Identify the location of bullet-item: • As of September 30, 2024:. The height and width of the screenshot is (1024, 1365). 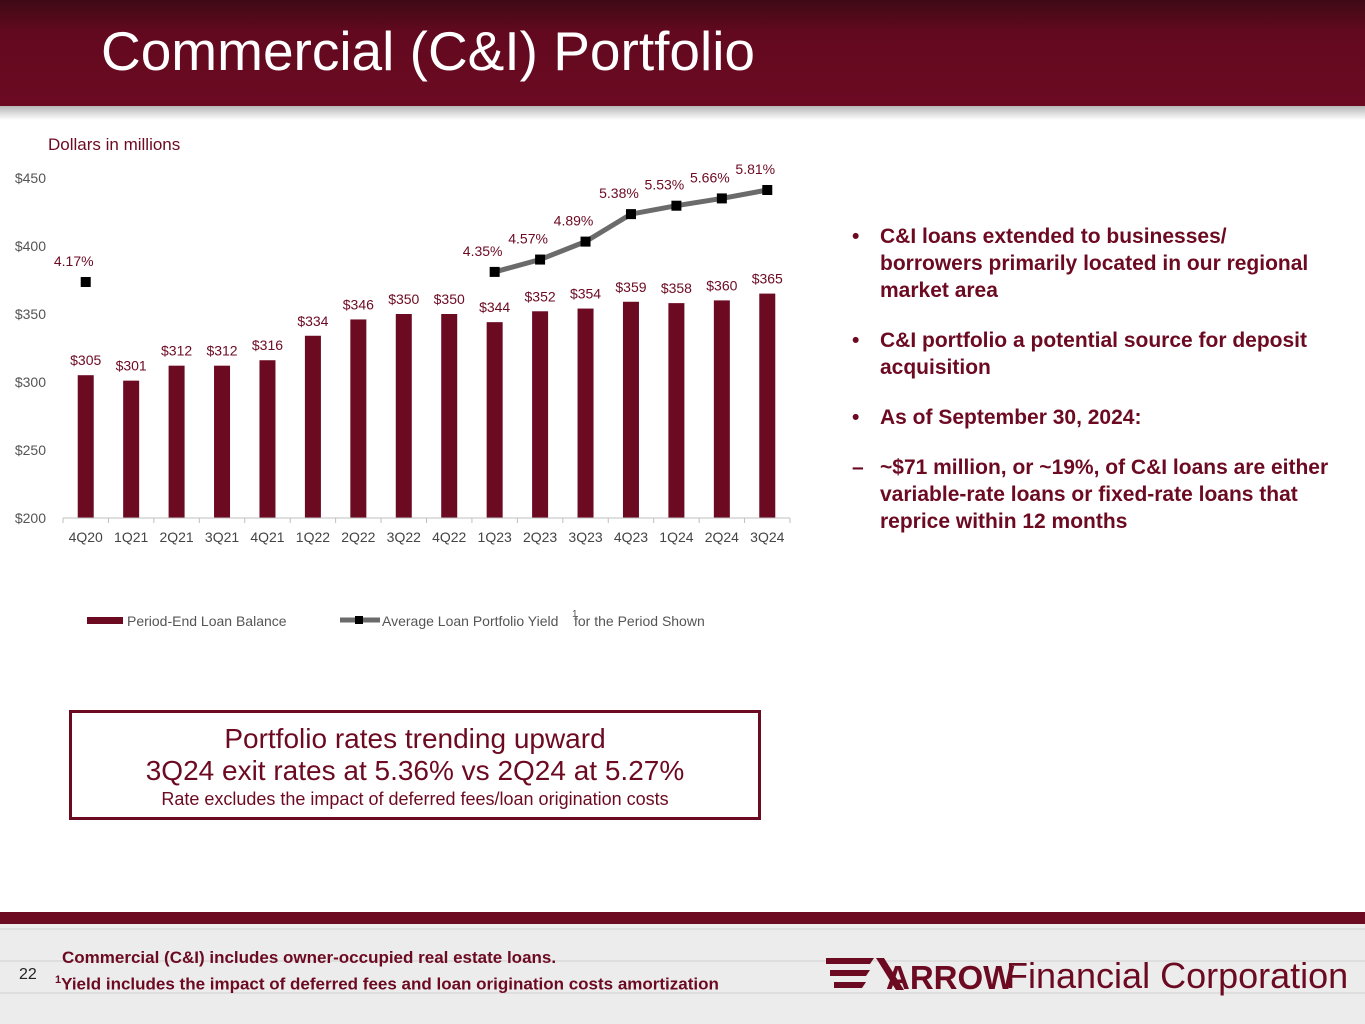
(1092, 417).